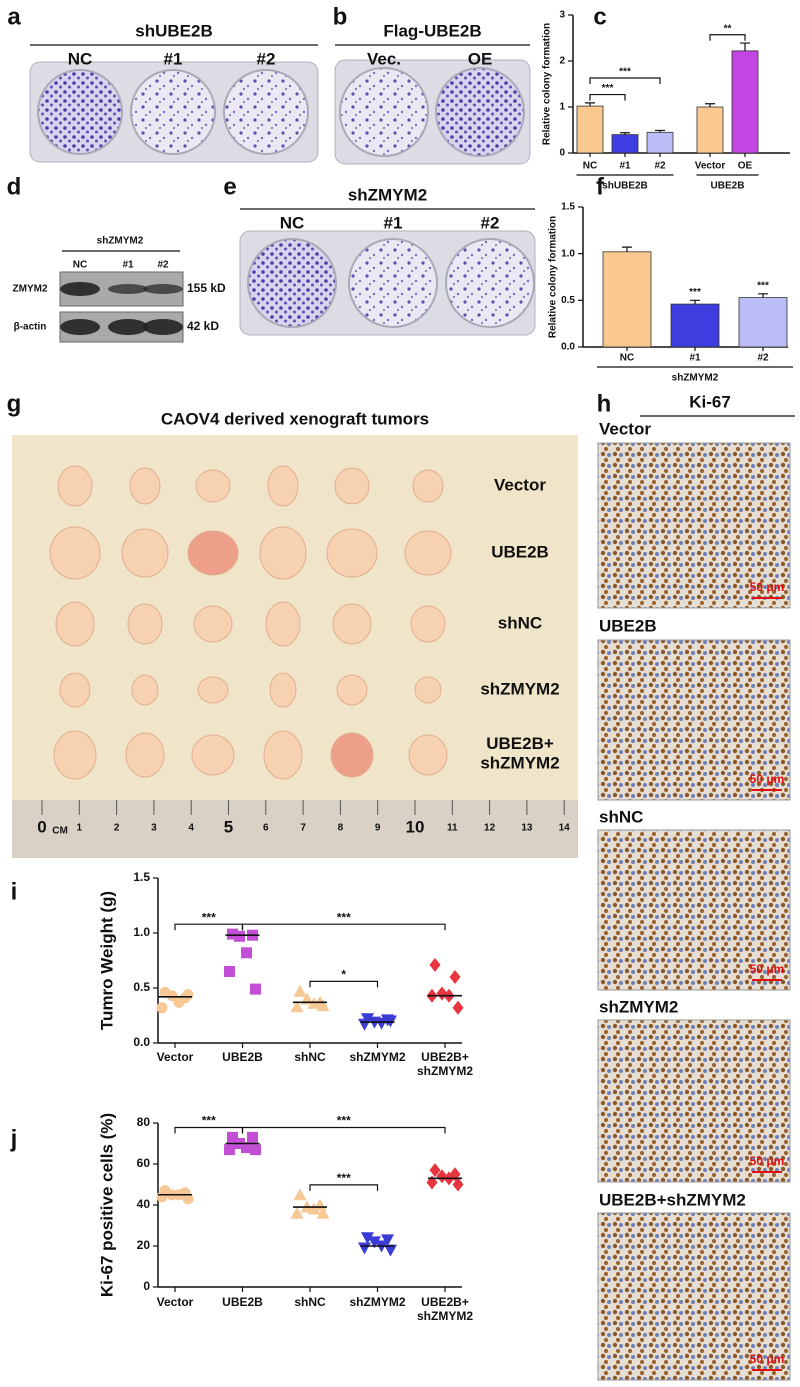 Image resolution: width=800 pixels, height=1387 pixels. What do you see at coordinates (480, 58) in the screenshot?
I see `column-label: OE` at bounding box center [480, 58].